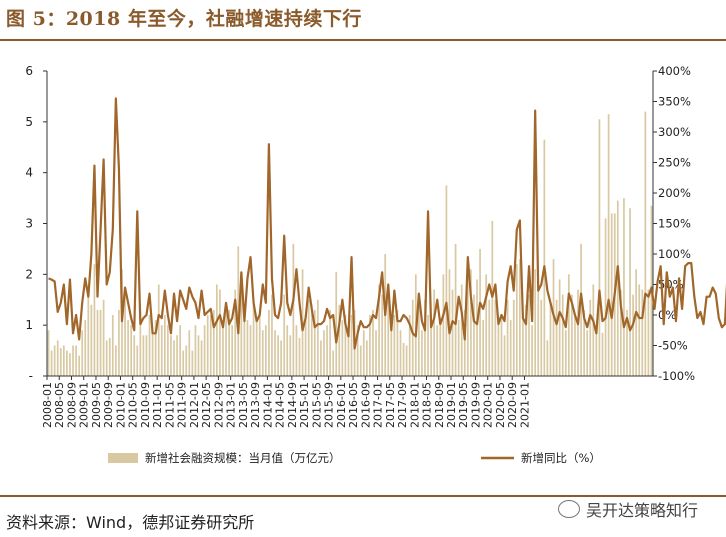  I want to click on figure-title: 图 5：2018 年至今，社融增速持续下行, so click(184, 19).